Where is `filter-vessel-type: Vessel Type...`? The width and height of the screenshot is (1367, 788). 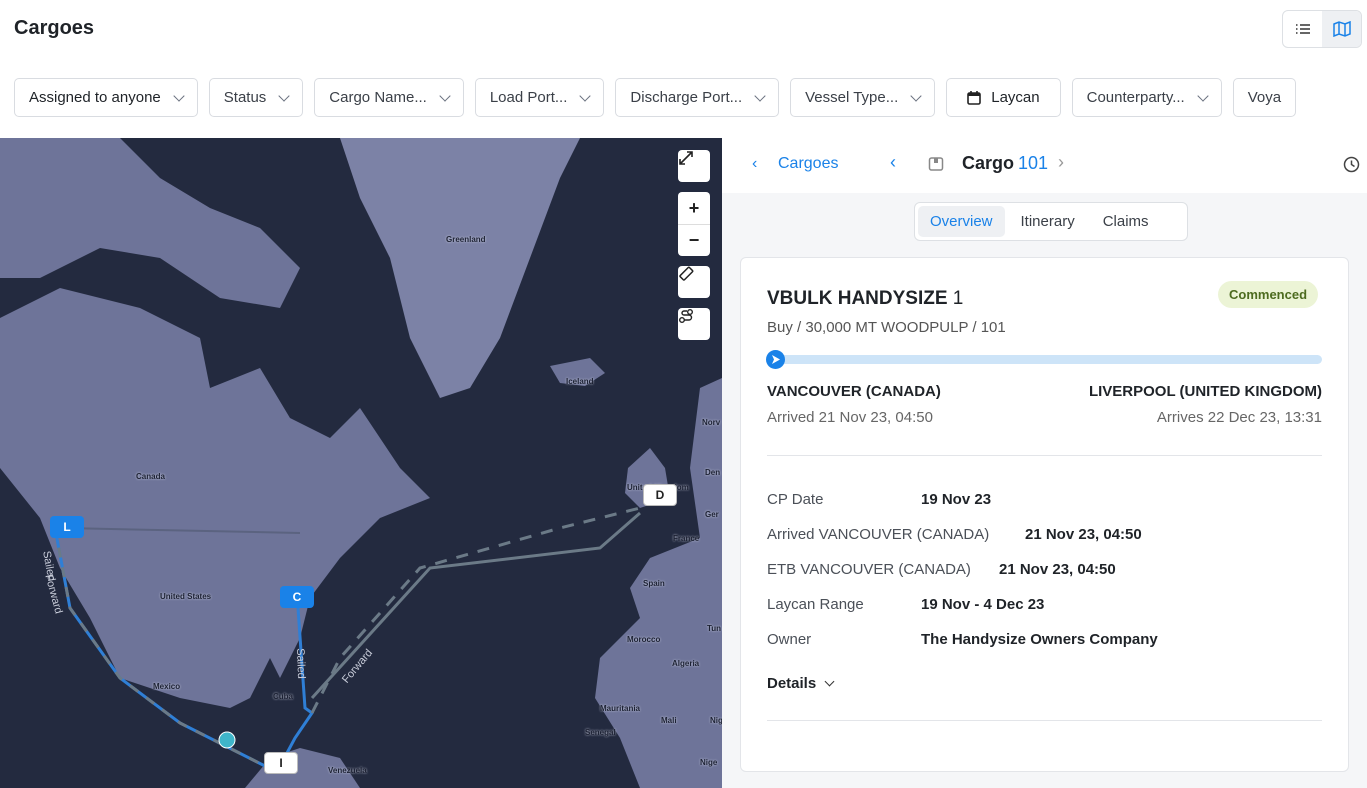 filter-vessel-type: Vessel Type... is located at coordinates (863, 97).